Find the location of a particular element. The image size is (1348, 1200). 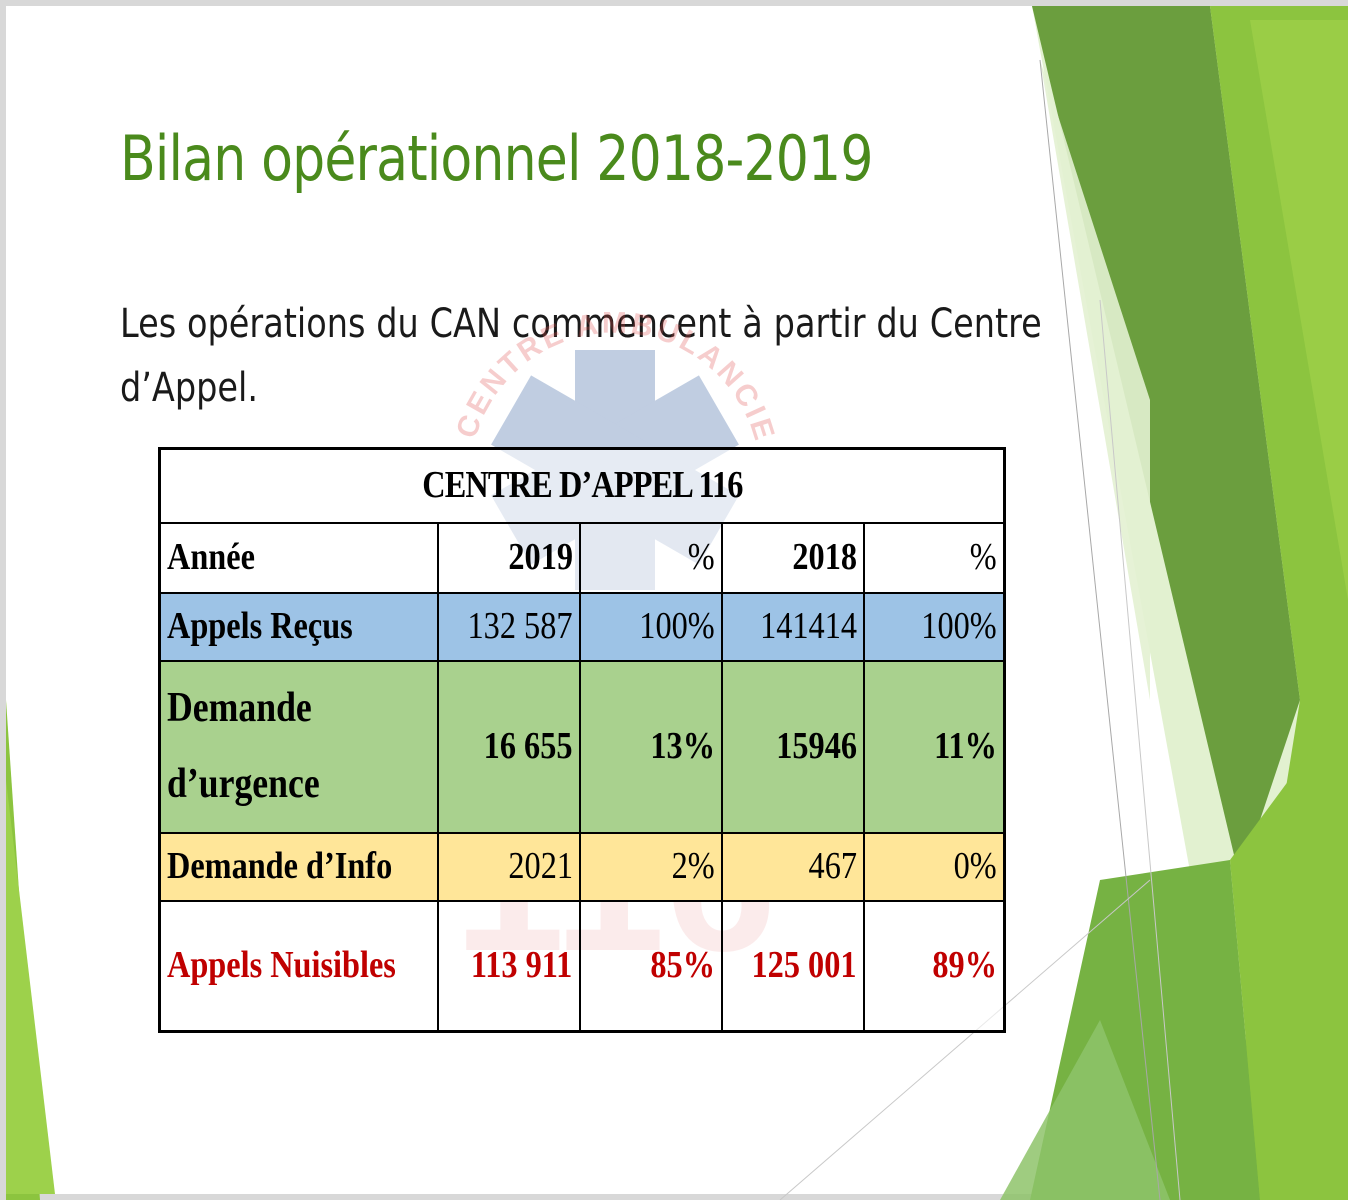

header-2019: 2019 is located at coordinates (508, 558).